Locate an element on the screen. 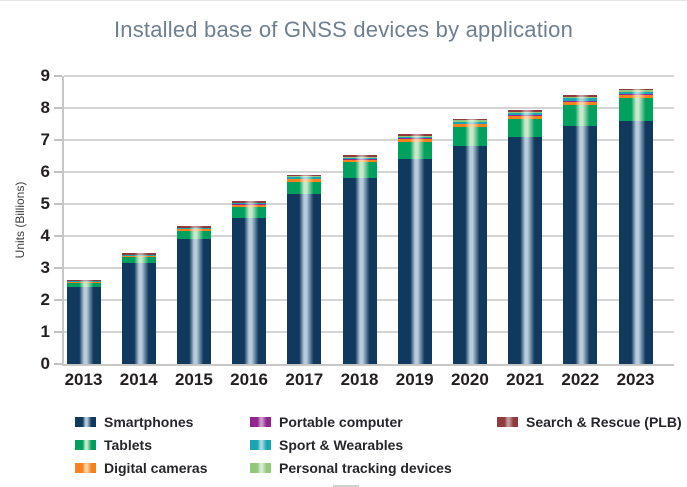 The height and width of the screenshot is (487, 687). x-axis-label: 2015 is located at coordinates (193, 379).